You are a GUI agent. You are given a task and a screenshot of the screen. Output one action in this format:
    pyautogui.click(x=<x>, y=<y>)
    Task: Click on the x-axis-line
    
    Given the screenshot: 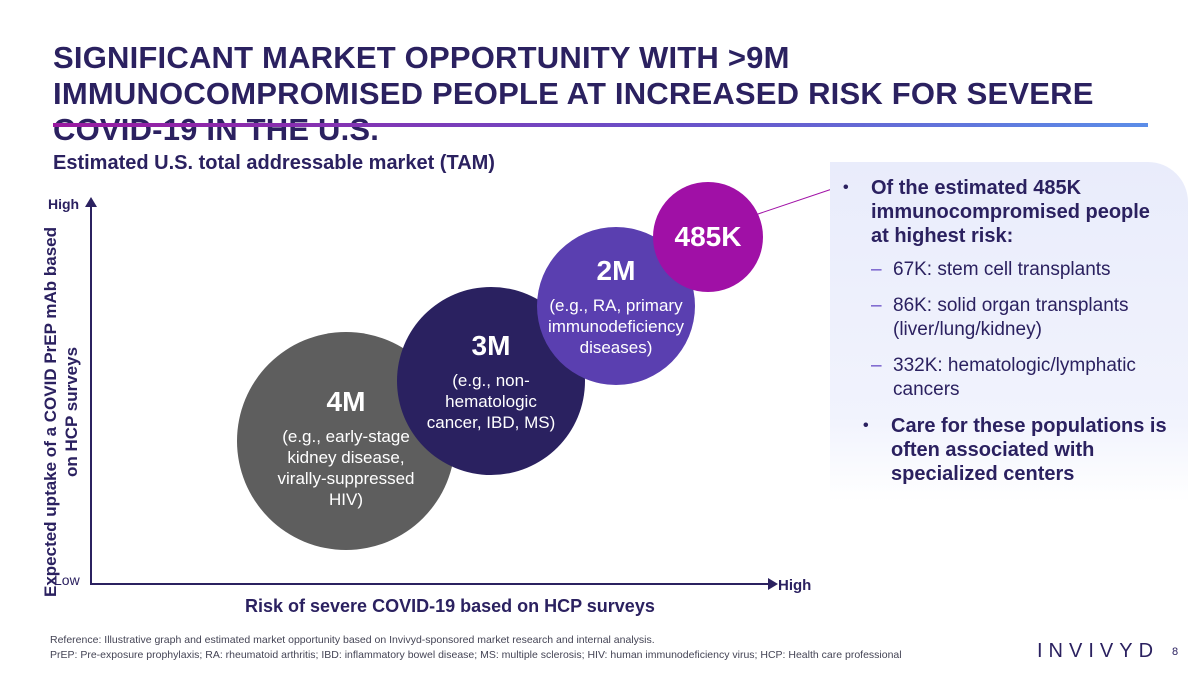 What is the action you would take?
    pyautogui.click(x=430, y=584)
    